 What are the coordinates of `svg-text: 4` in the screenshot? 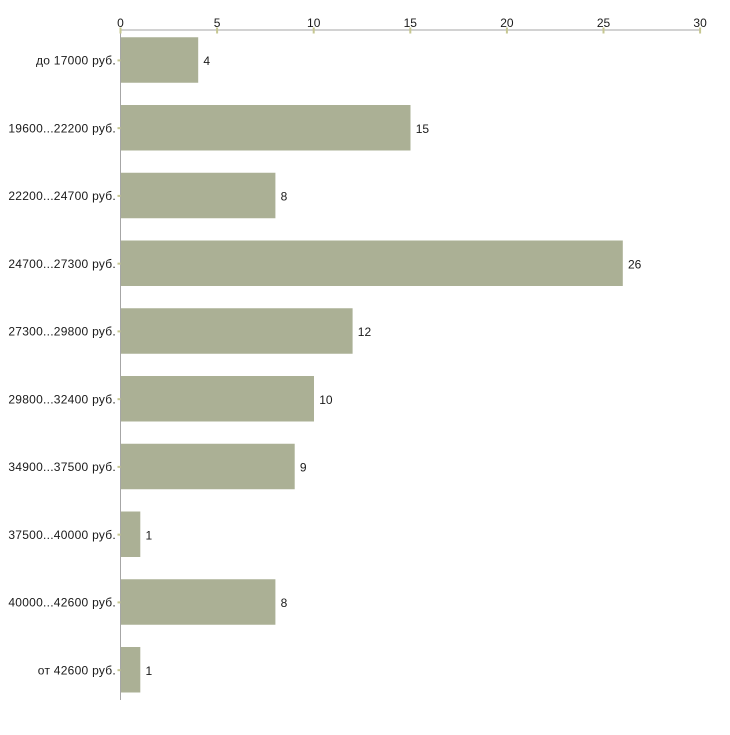 It's located at (206, 61).